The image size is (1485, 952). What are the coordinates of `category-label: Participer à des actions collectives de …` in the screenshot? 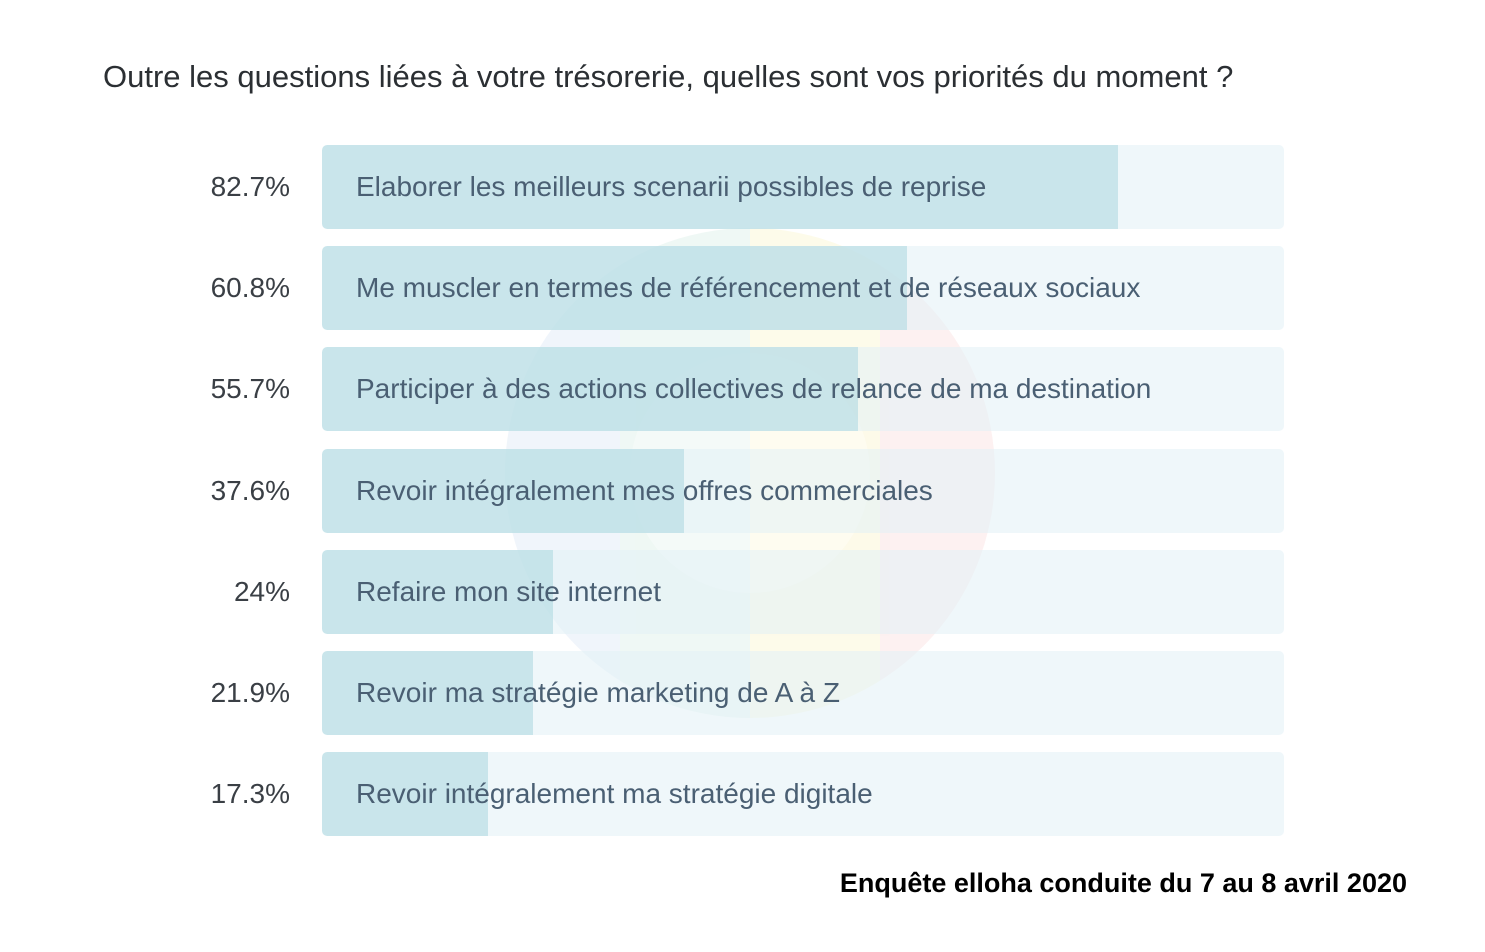 It's located at (754, 389).